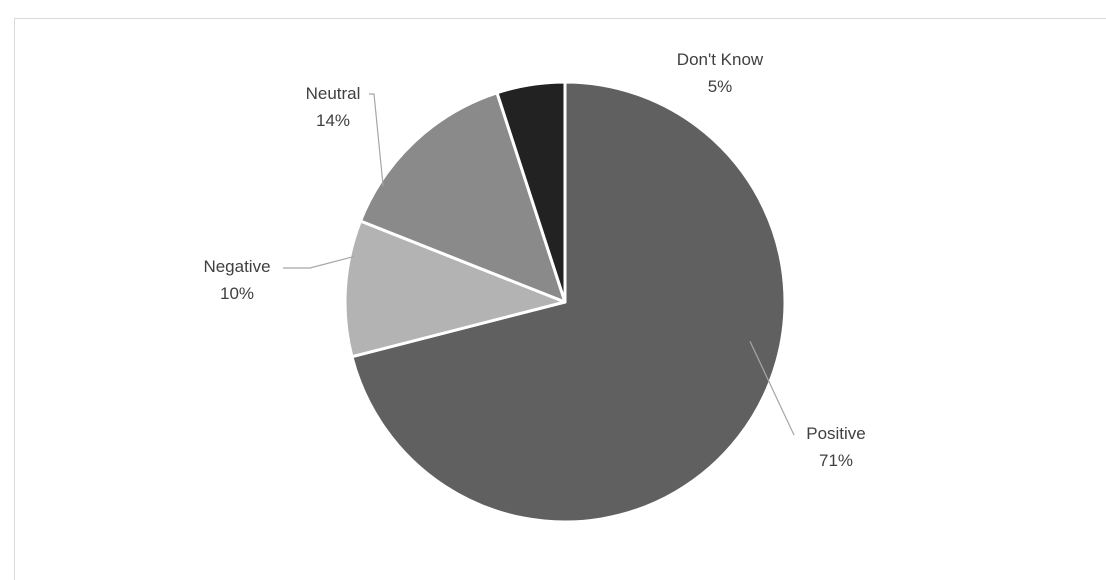 The image size is (1106, 580). What do you see at coordinates (376, 140) in the screenshot?
I see `leader-line-neutral` at bounding box center [376, 140].